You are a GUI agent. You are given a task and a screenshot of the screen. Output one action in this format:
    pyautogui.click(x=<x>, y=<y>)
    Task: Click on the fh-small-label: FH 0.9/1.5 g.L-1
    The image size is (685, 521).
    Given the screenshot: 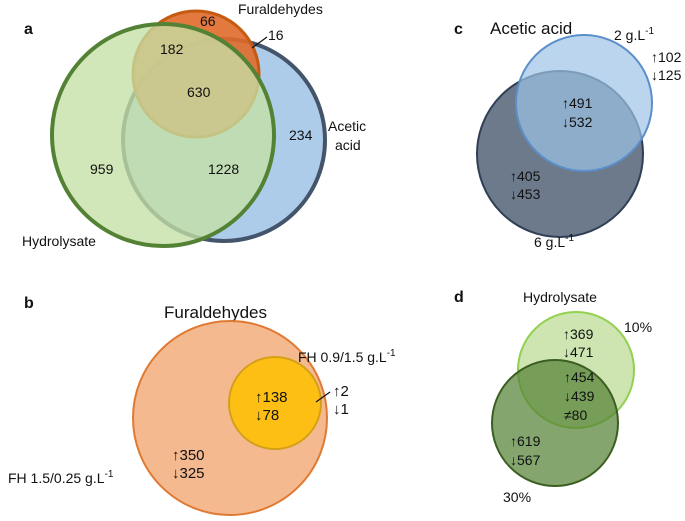 What is the action you would take?
    pyautogui.click(x=347, y=356)
    